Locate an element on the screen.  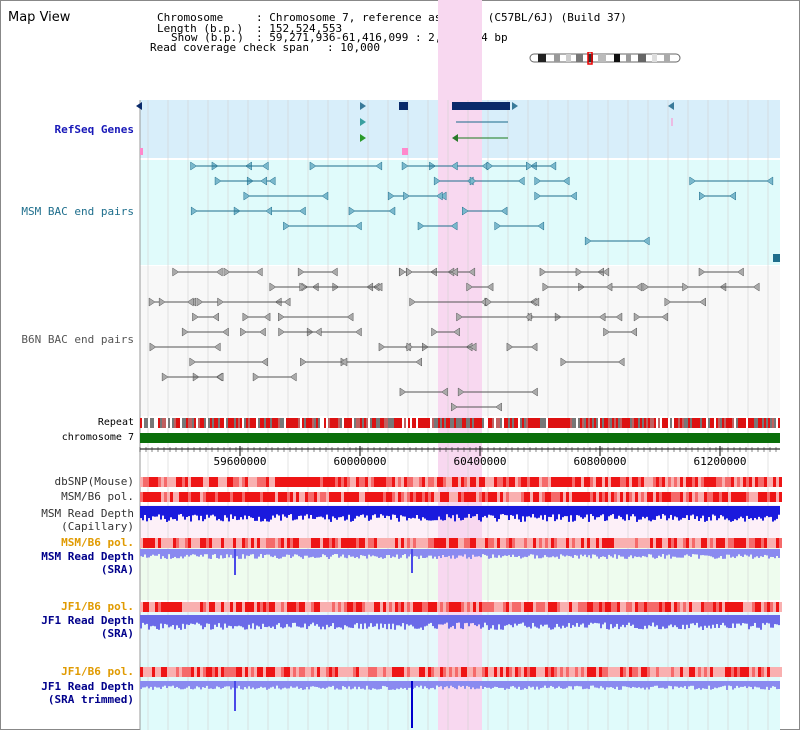
jf1-b6-pol2-label: JF1/B6 pol. is located at coordinates (97, 671).